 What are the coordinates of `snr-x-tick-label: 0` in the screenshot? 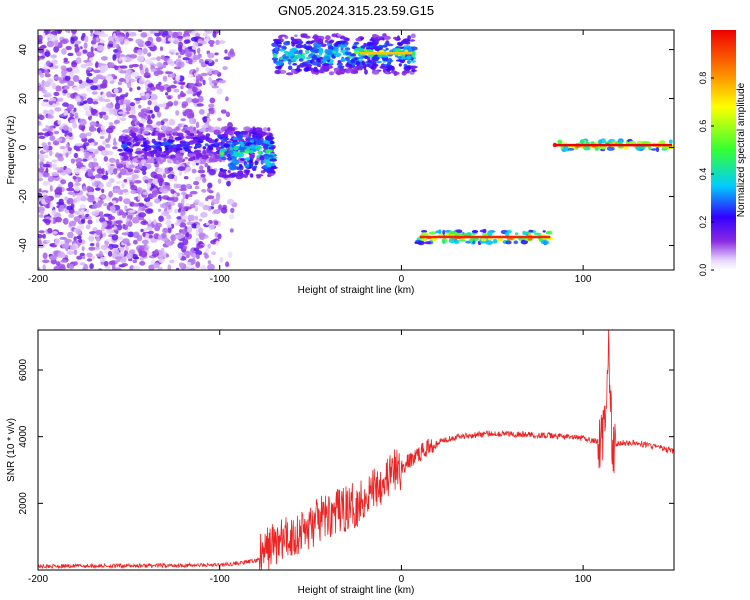 It's located at (402, 579).